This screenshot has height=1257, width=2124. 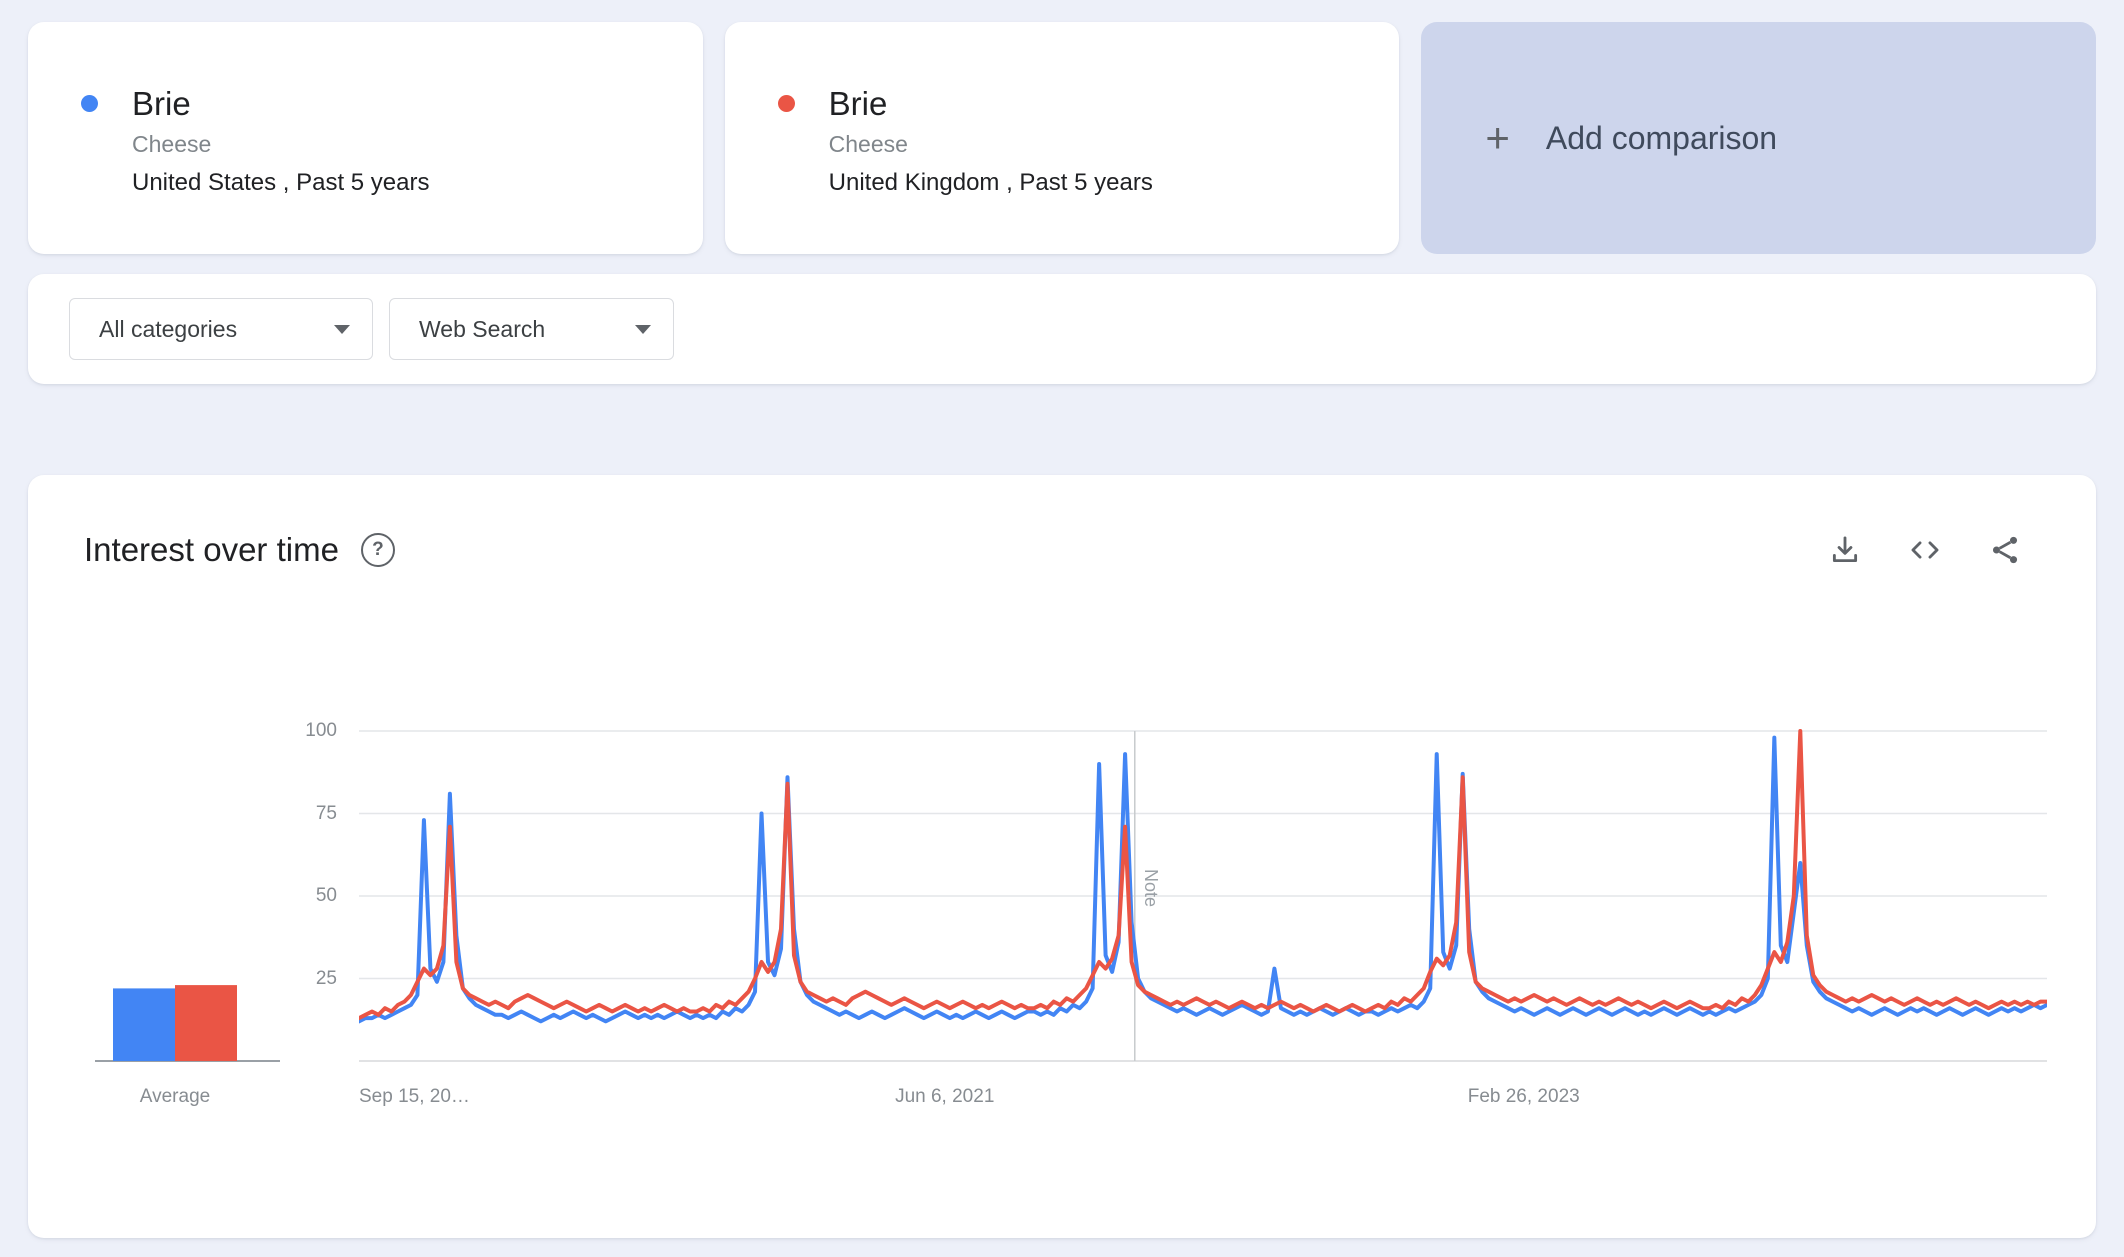 I want to click on y-axis-tick-75: 75, so click(x=326, y=813).